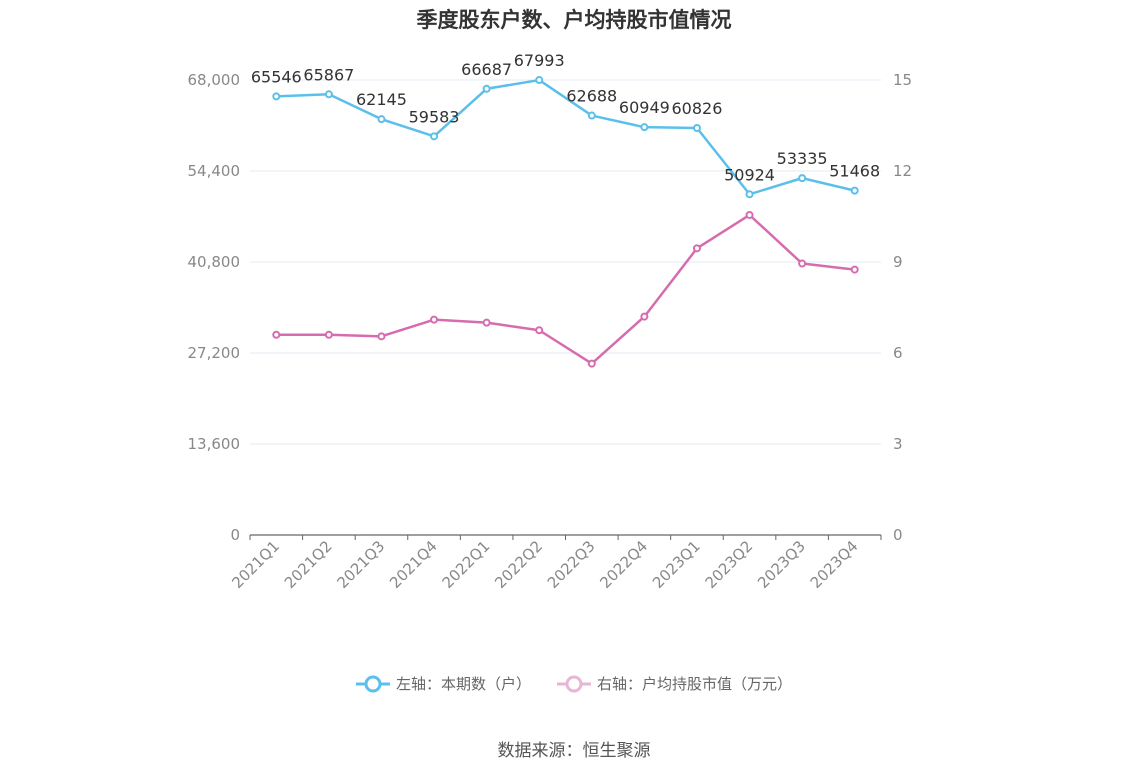 Image resolution: width=1148 pixels, height=776 pixels. What do you see at coordinates (518, 564) in the screenshot?
I see `x-tick-label: 2022Q2` at bounding box center [518, 564].